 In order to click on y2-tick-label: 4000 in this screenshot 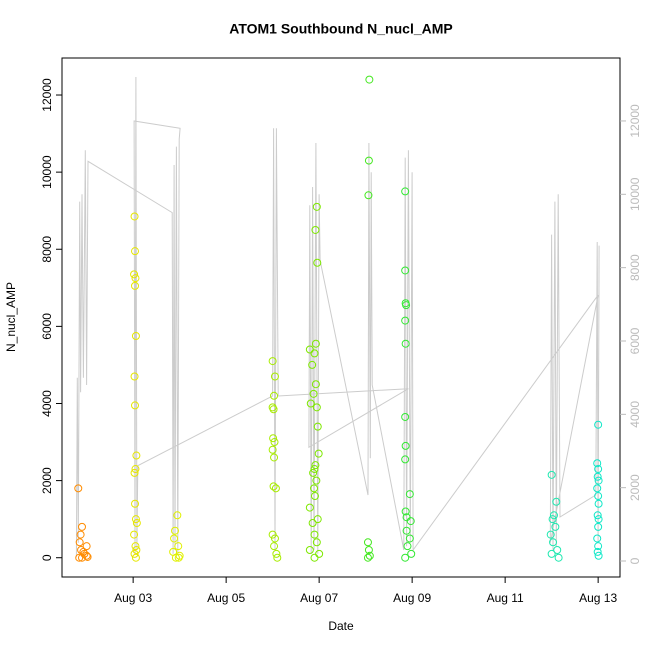, I will do `click(635, 414)`.